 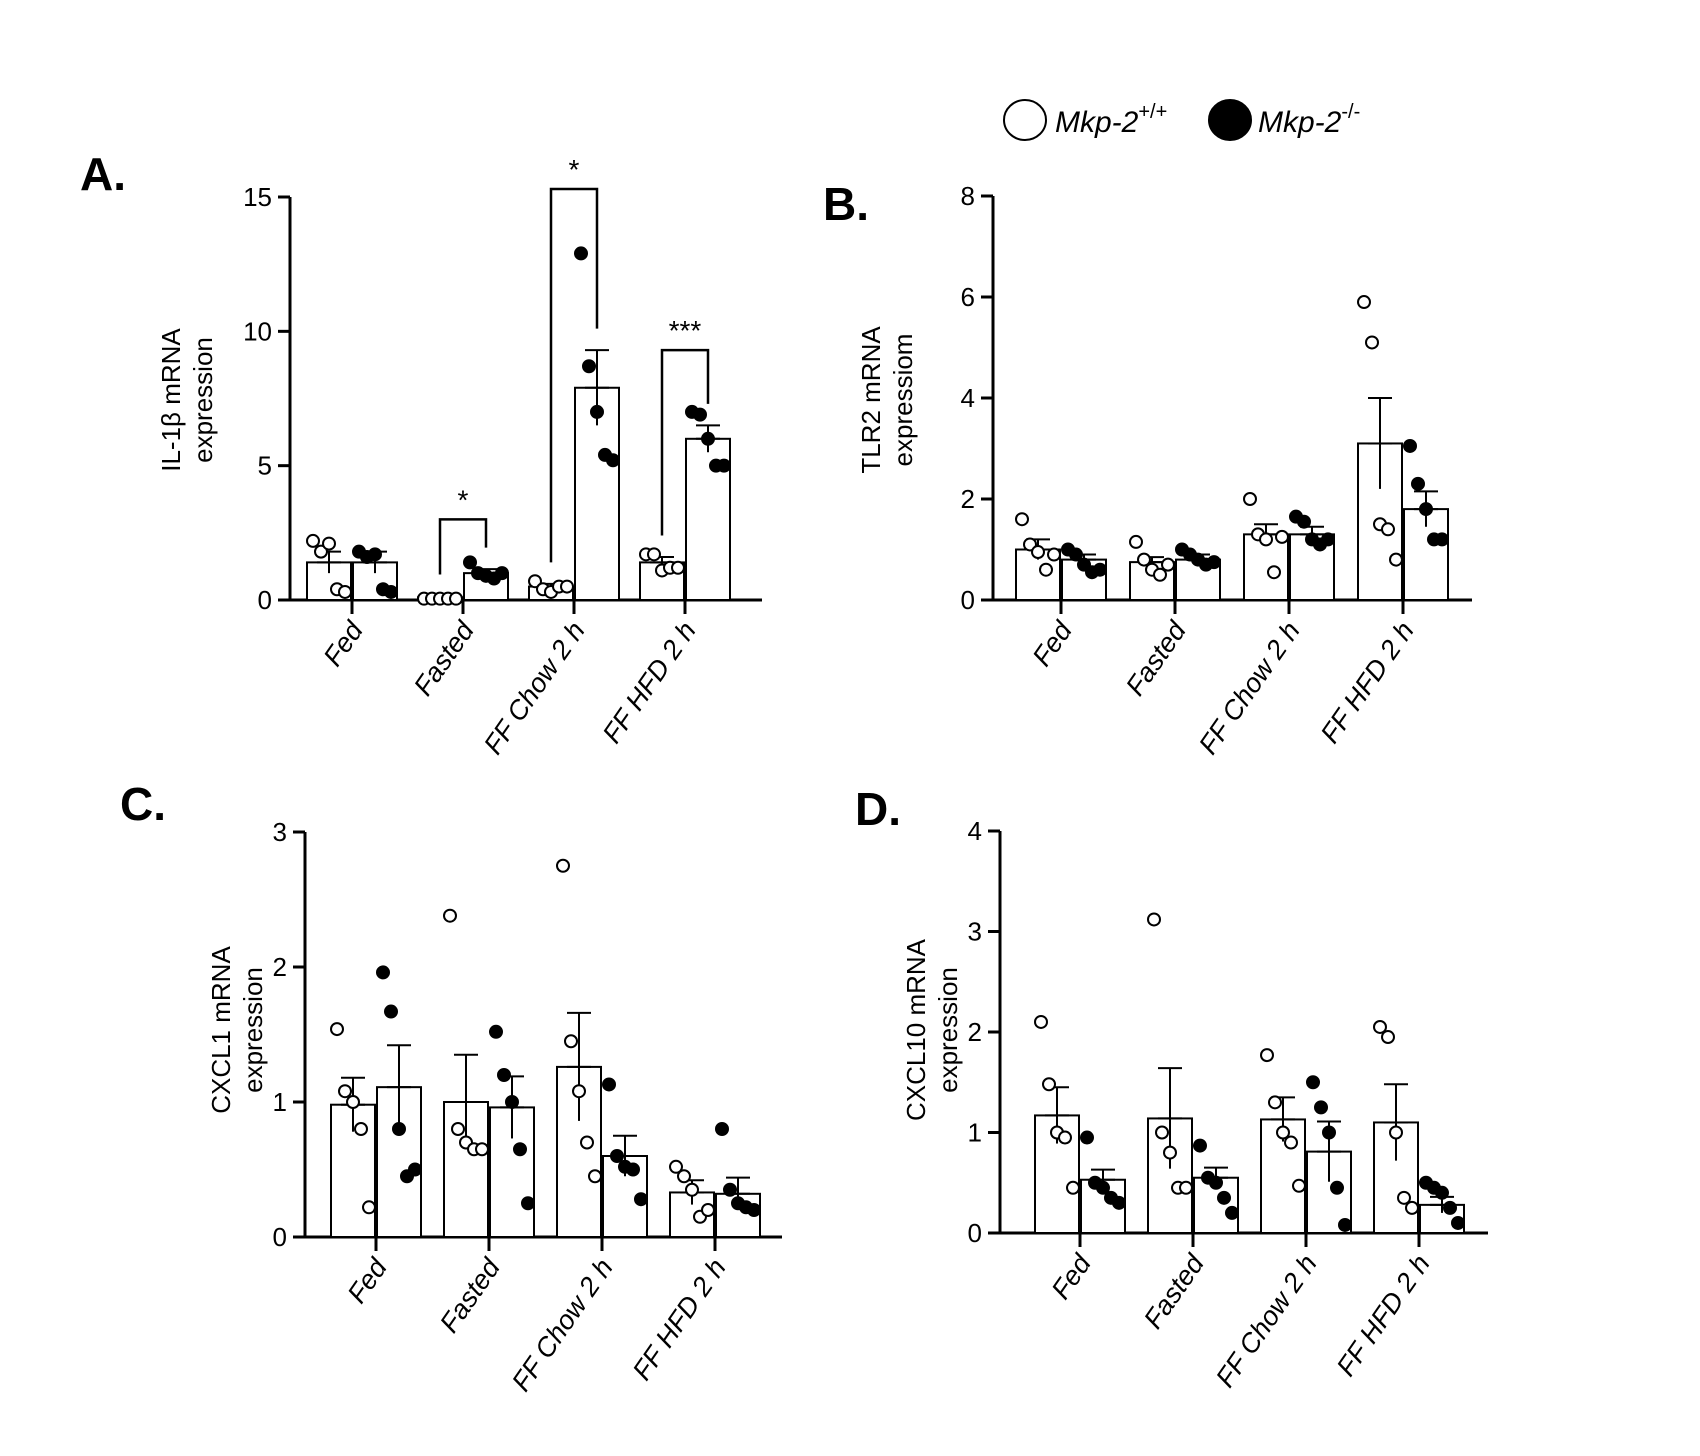 What do you see at coordinates (649, 682) in the screenshot?
I see `x-tick-label: FF HFD 2 h` at bounding box center [649, 682].